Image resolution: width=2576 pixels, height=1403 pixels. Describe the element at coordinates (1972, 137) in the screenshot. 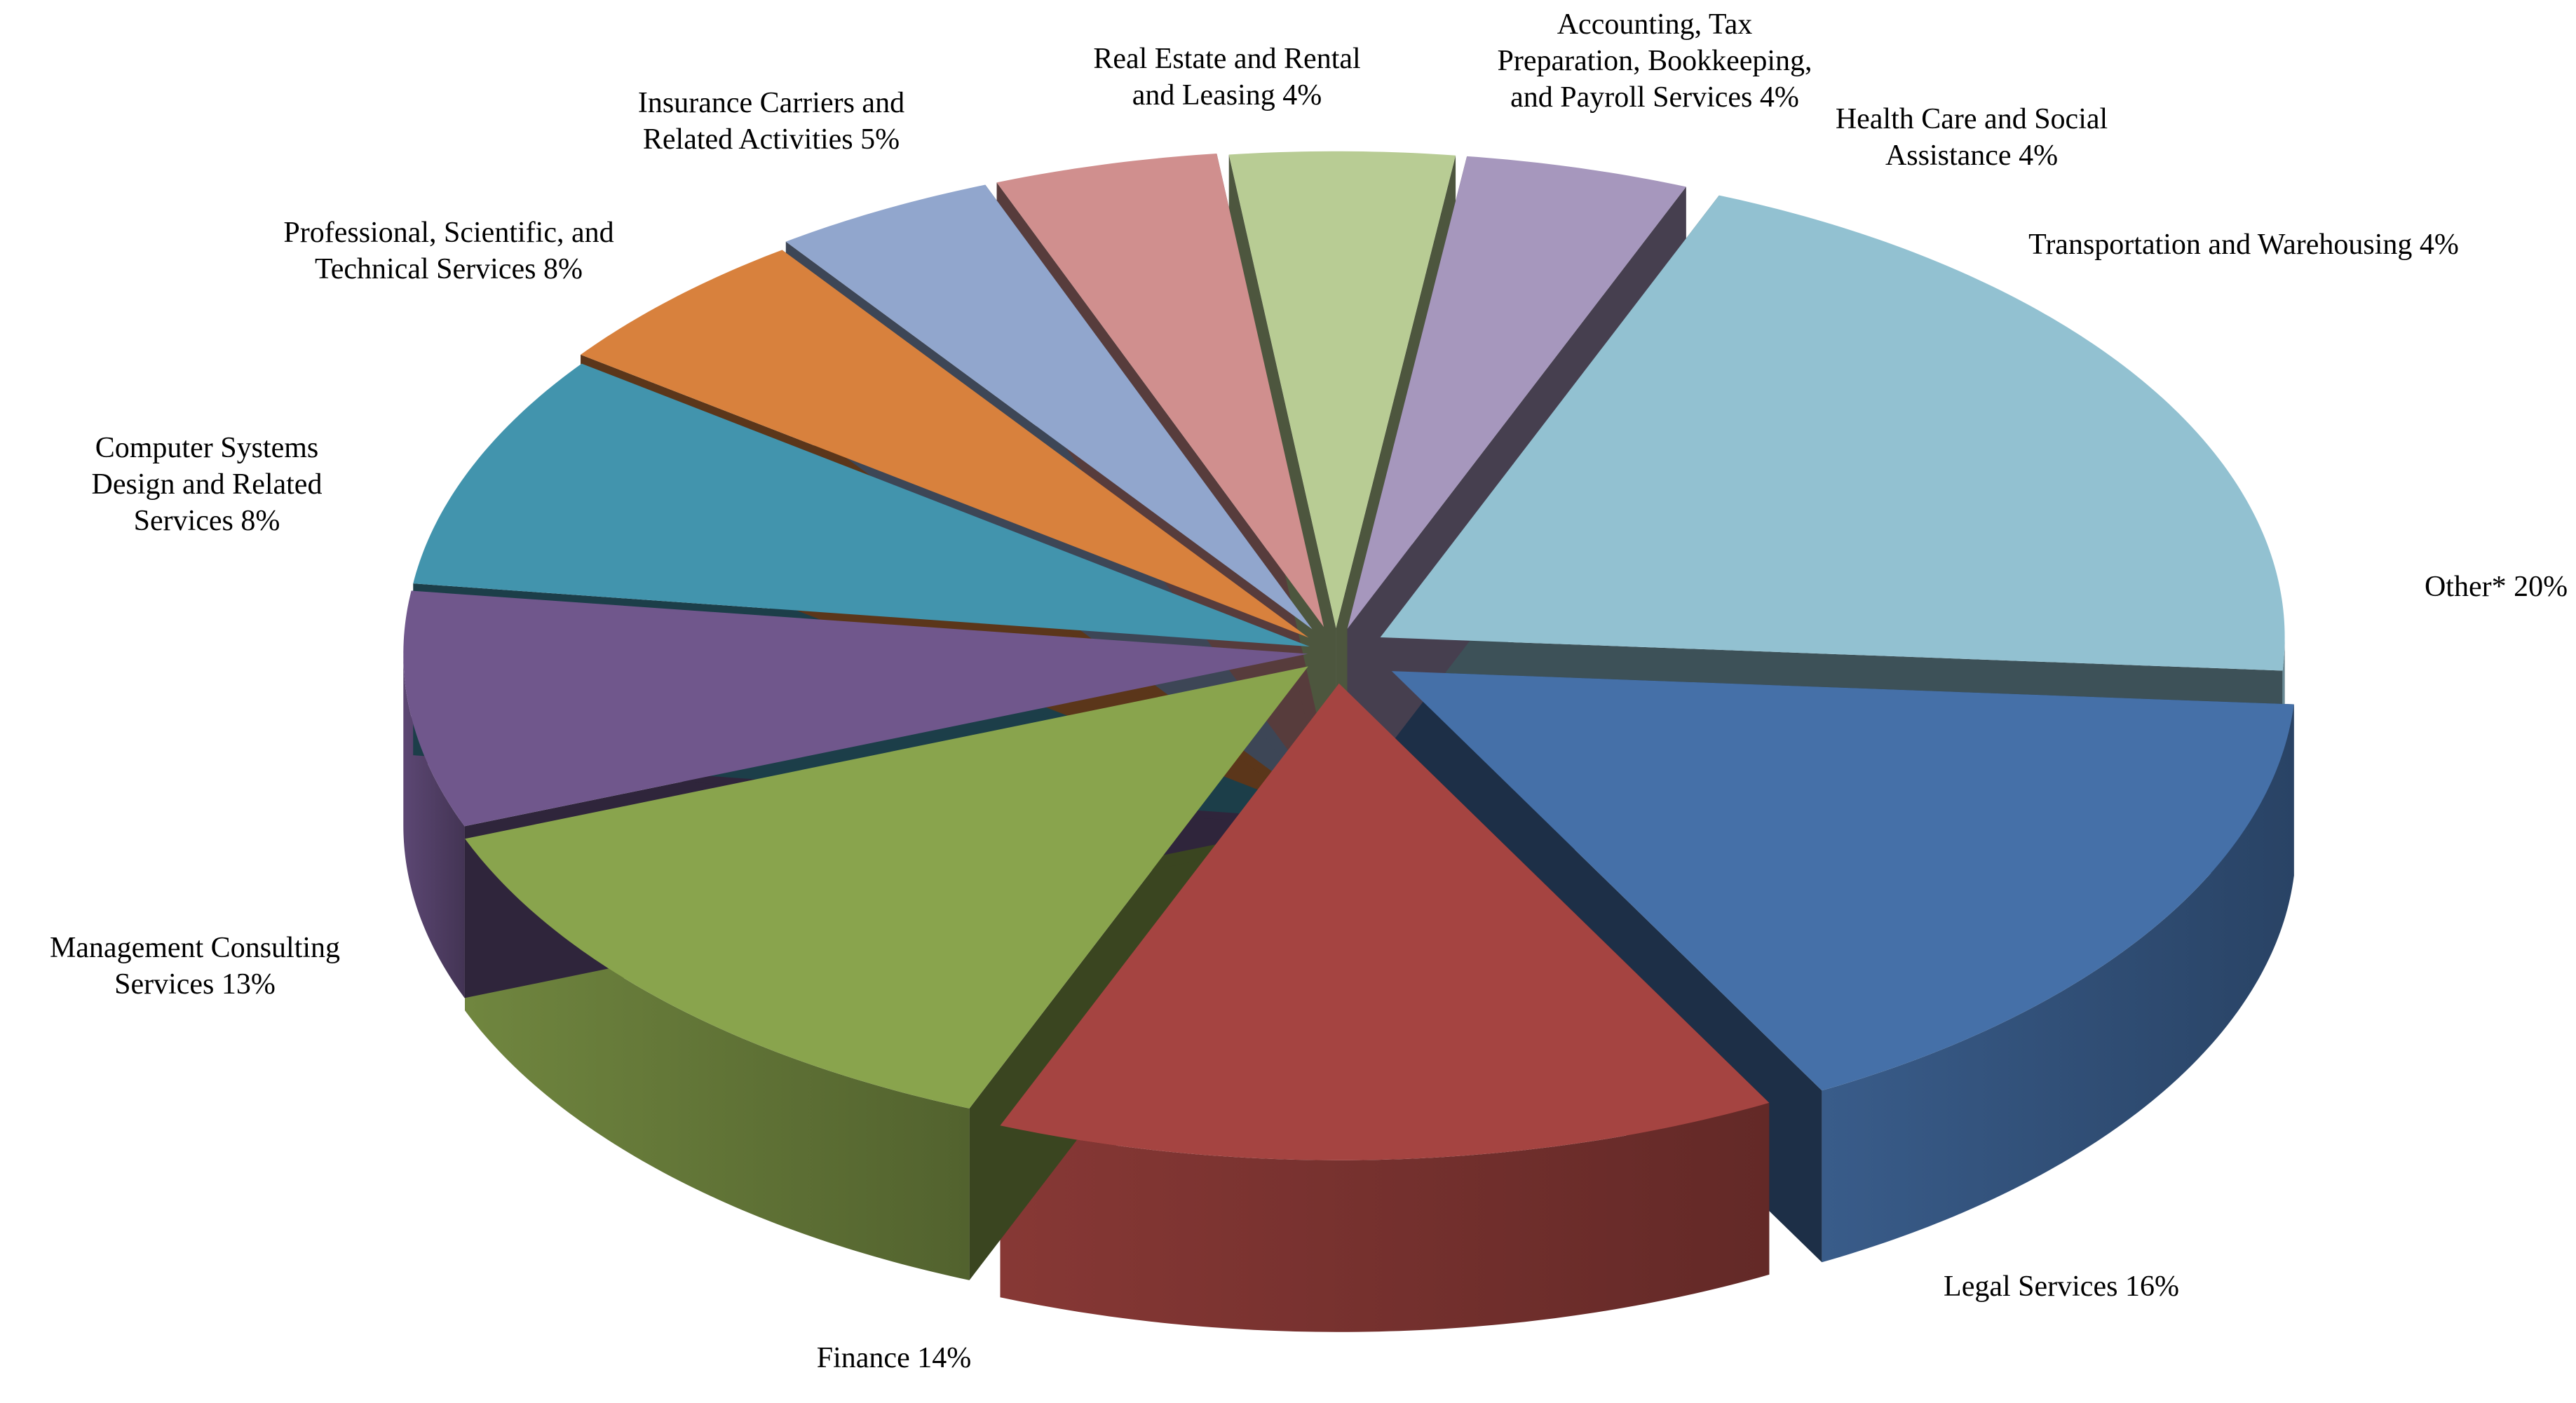

I see `slice-label-9: Health Care and Social Assistance 4%` at that location.